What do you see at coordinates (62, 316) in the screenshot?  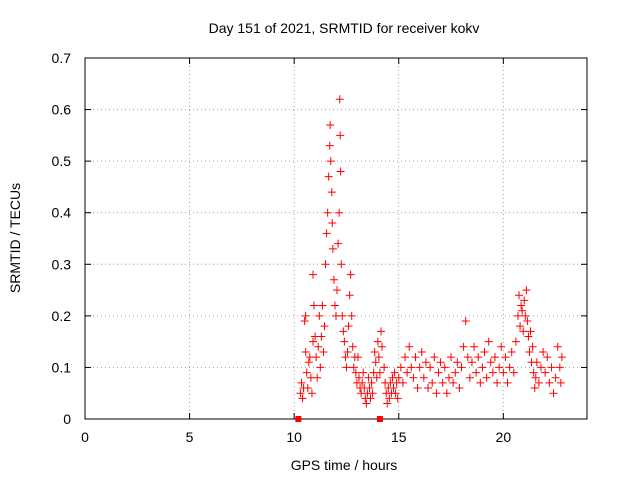 I see `y-tick-label: 0.2` at bounding box center [62, 316].